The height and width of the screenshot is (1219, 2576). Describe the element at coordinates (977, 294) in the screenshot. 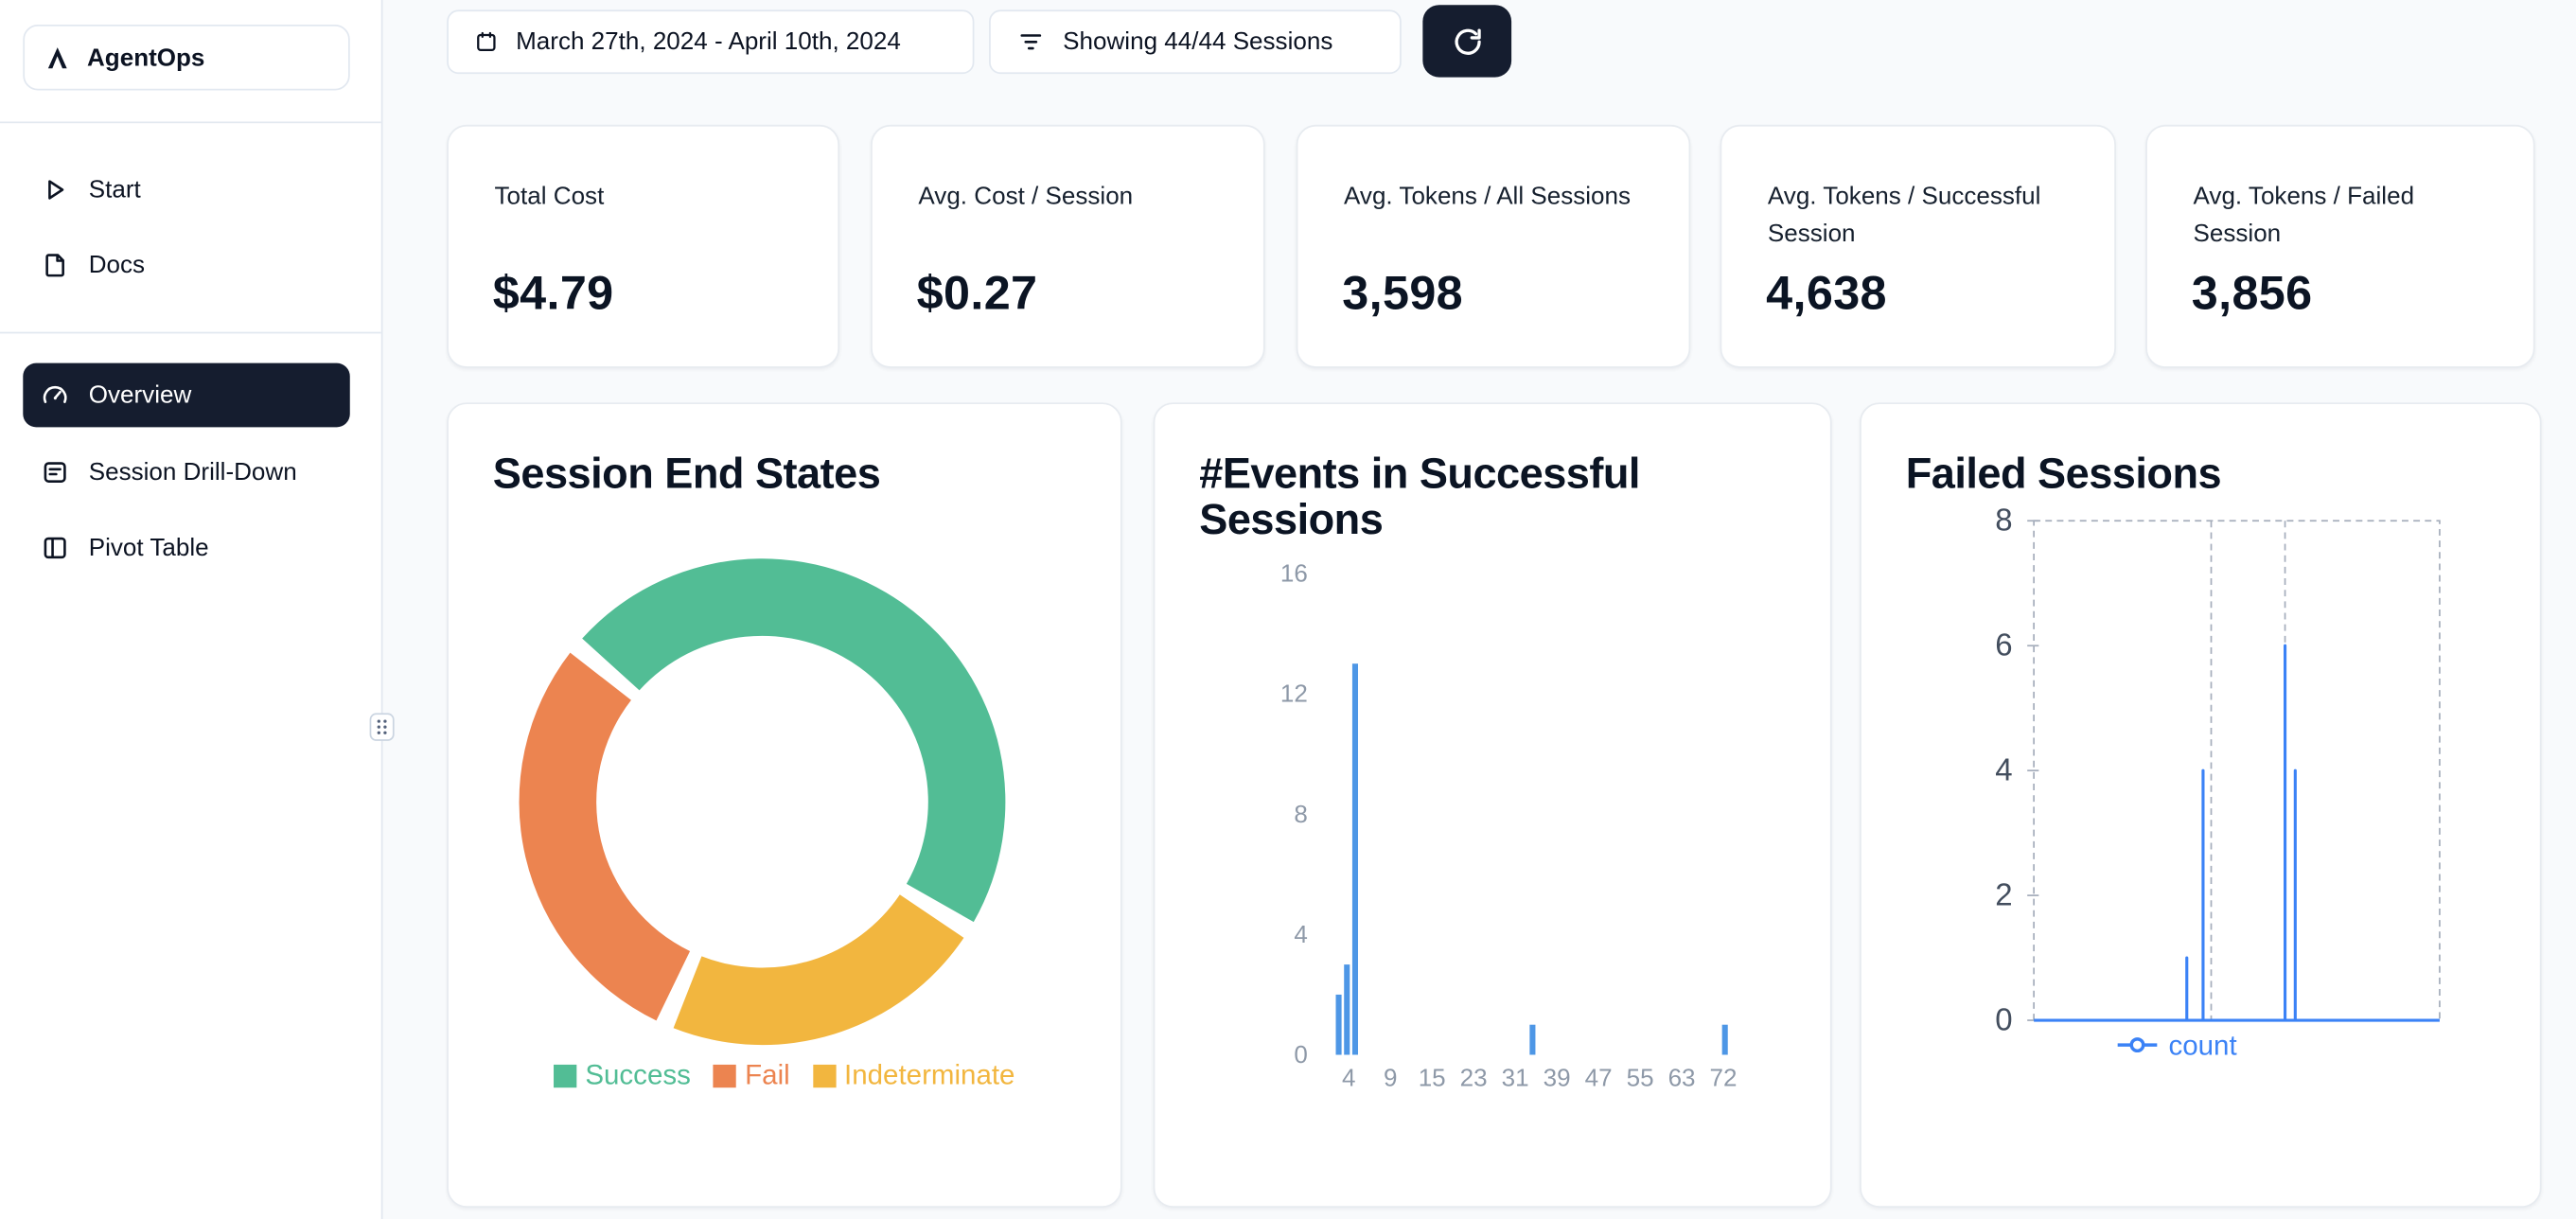

I see `stat-value: $0.27` at that location.